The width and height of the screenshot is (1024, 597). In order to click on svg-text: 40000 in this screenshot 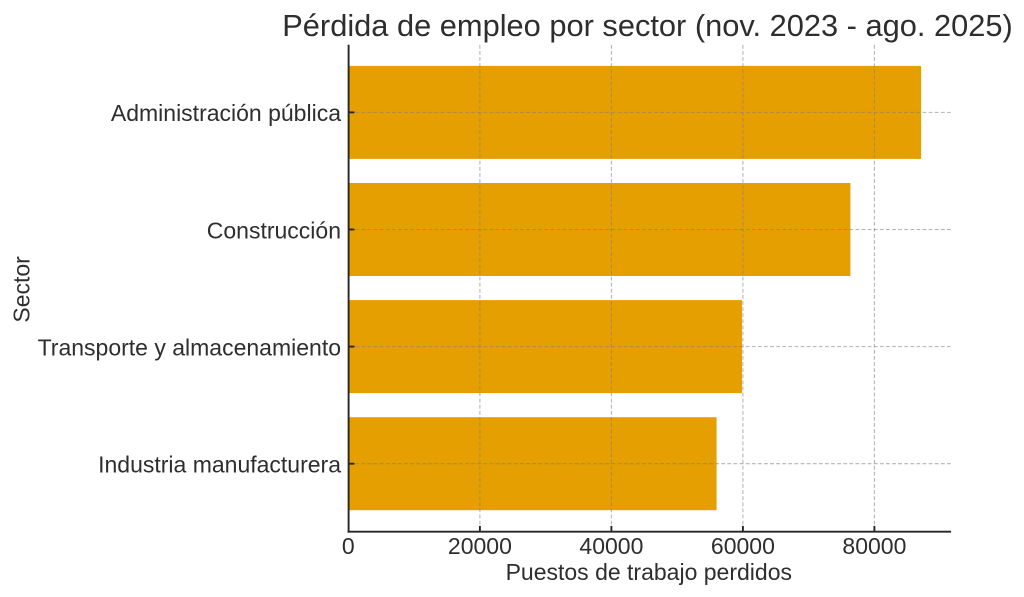, I will do `click(611, 546)`.